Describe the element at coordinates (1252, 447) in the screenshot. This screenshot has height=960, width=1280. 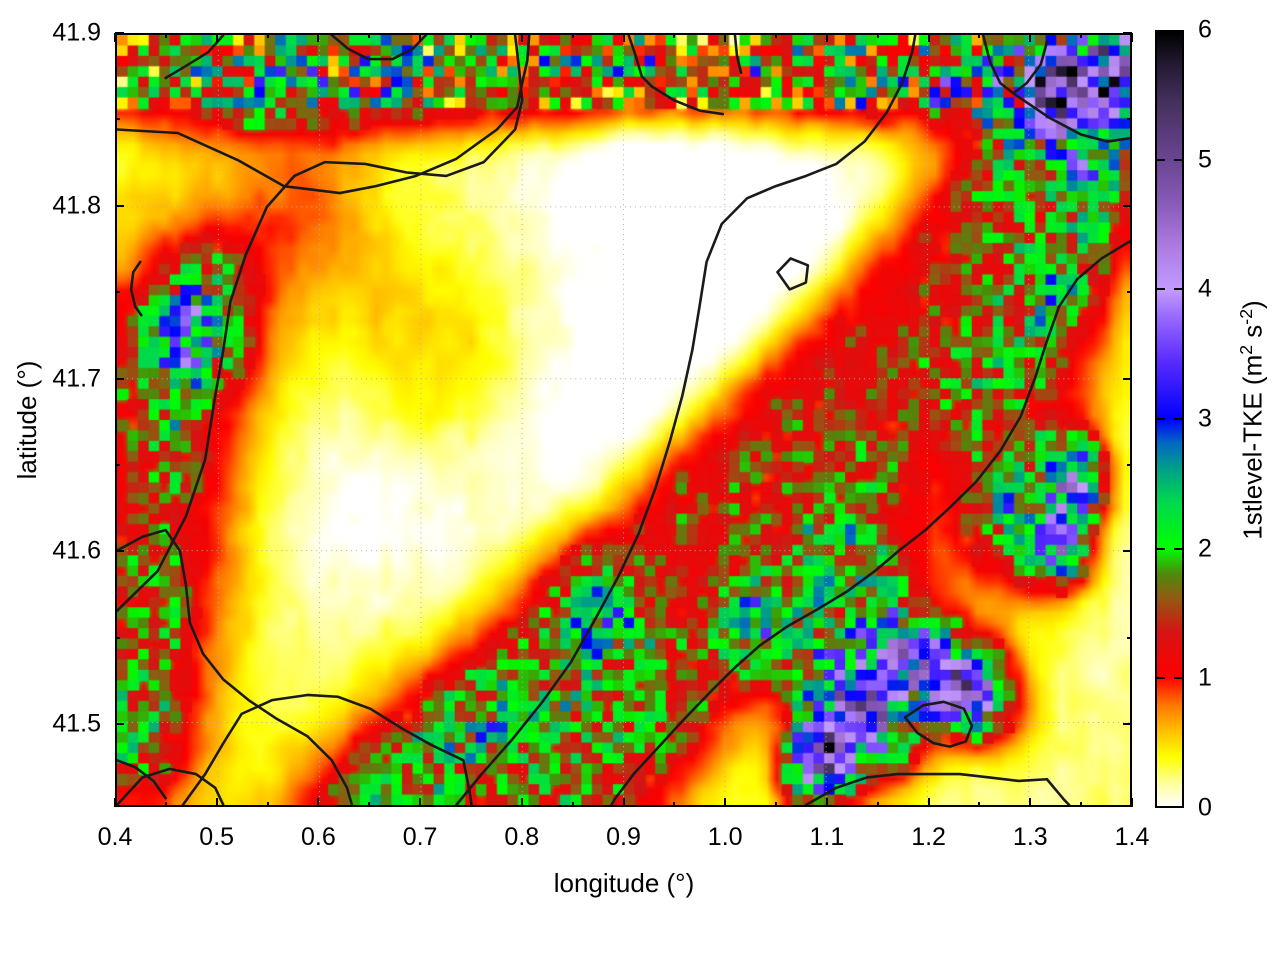
I see `colorbar-title-main: 1stlevel-TKE (m` at that location.